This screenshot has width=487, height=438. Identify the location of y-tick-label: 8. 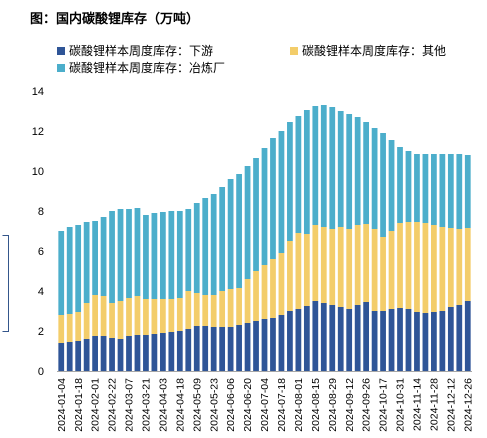
(41, 212).